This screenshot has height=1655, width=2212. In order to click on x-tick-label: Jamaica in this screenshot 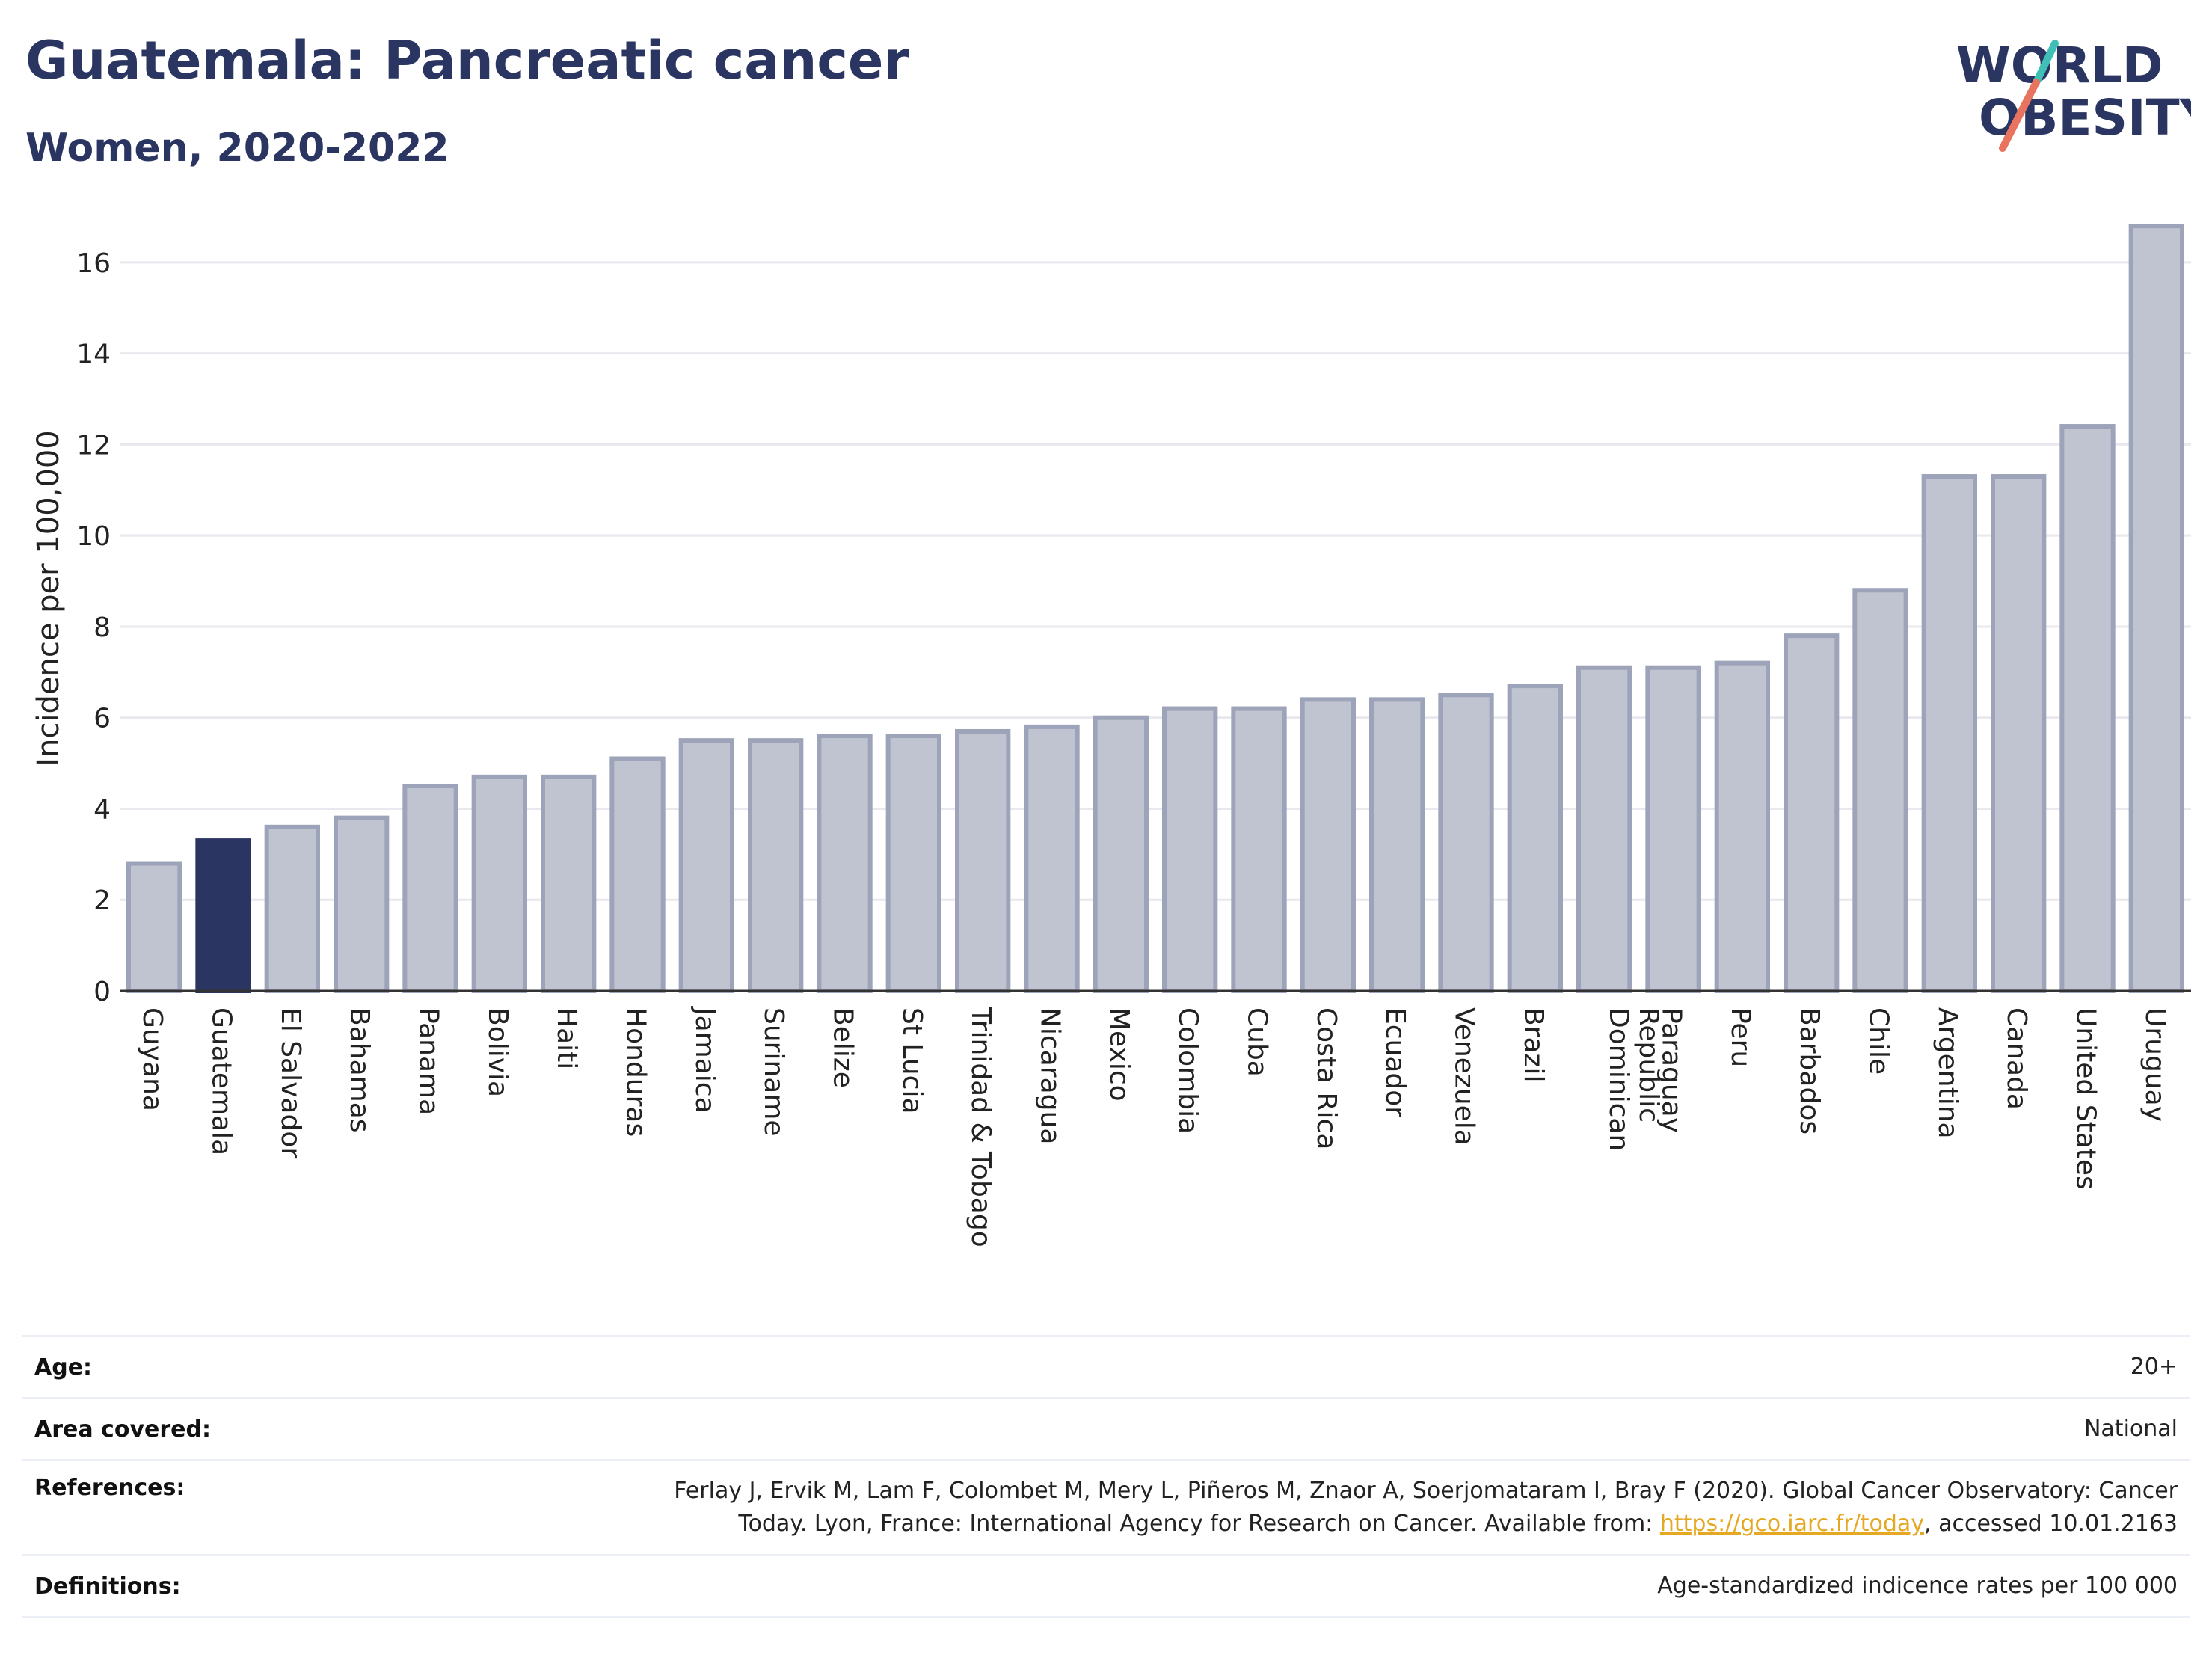, I will do `click(704, 1060)`.